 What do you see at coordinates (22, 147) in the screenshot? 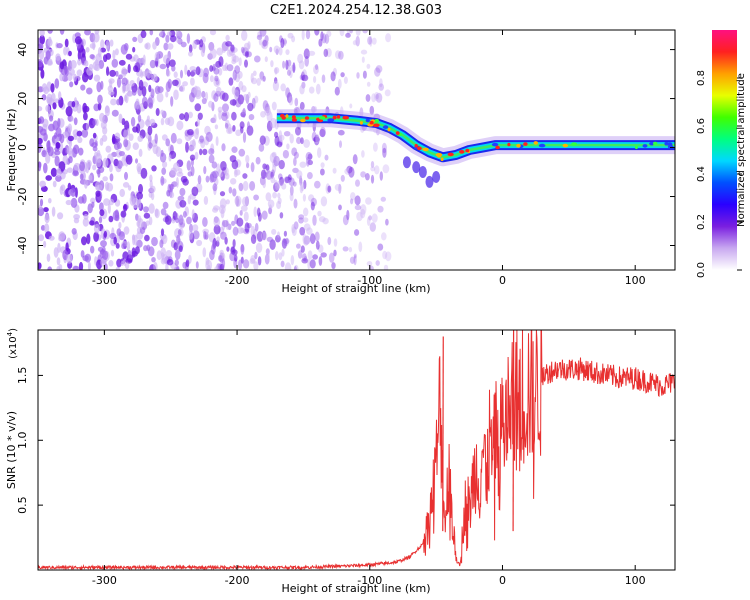
I see `y-tick-label: 0` at bounding box center [22, 147].